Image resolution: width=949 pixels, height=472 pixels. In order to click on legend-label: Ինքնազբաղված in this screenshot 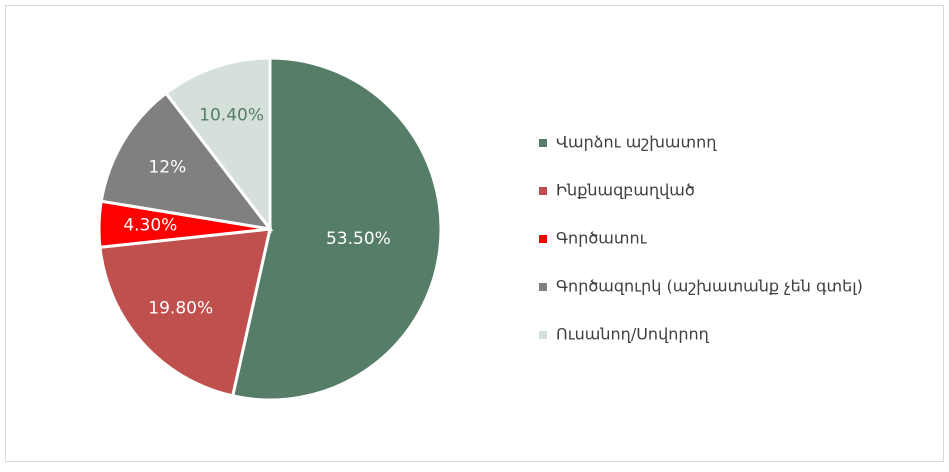, I will do `click(625, 190)`.